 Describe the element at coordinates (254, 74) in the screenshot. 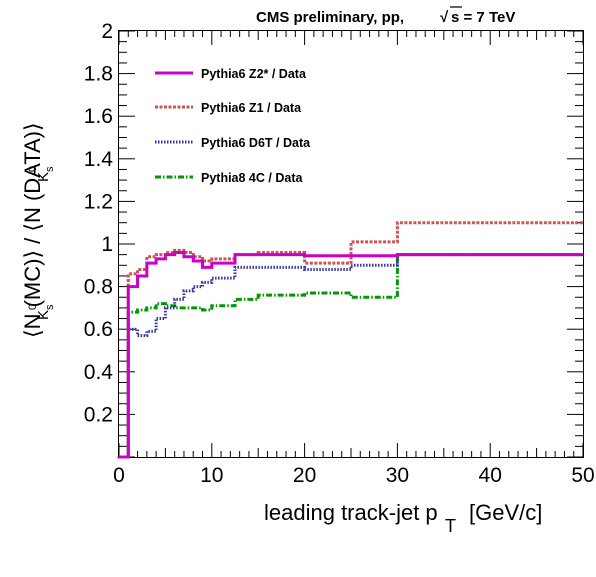

I see `legend-label: Pythia6 Z2* / Data` at that location.